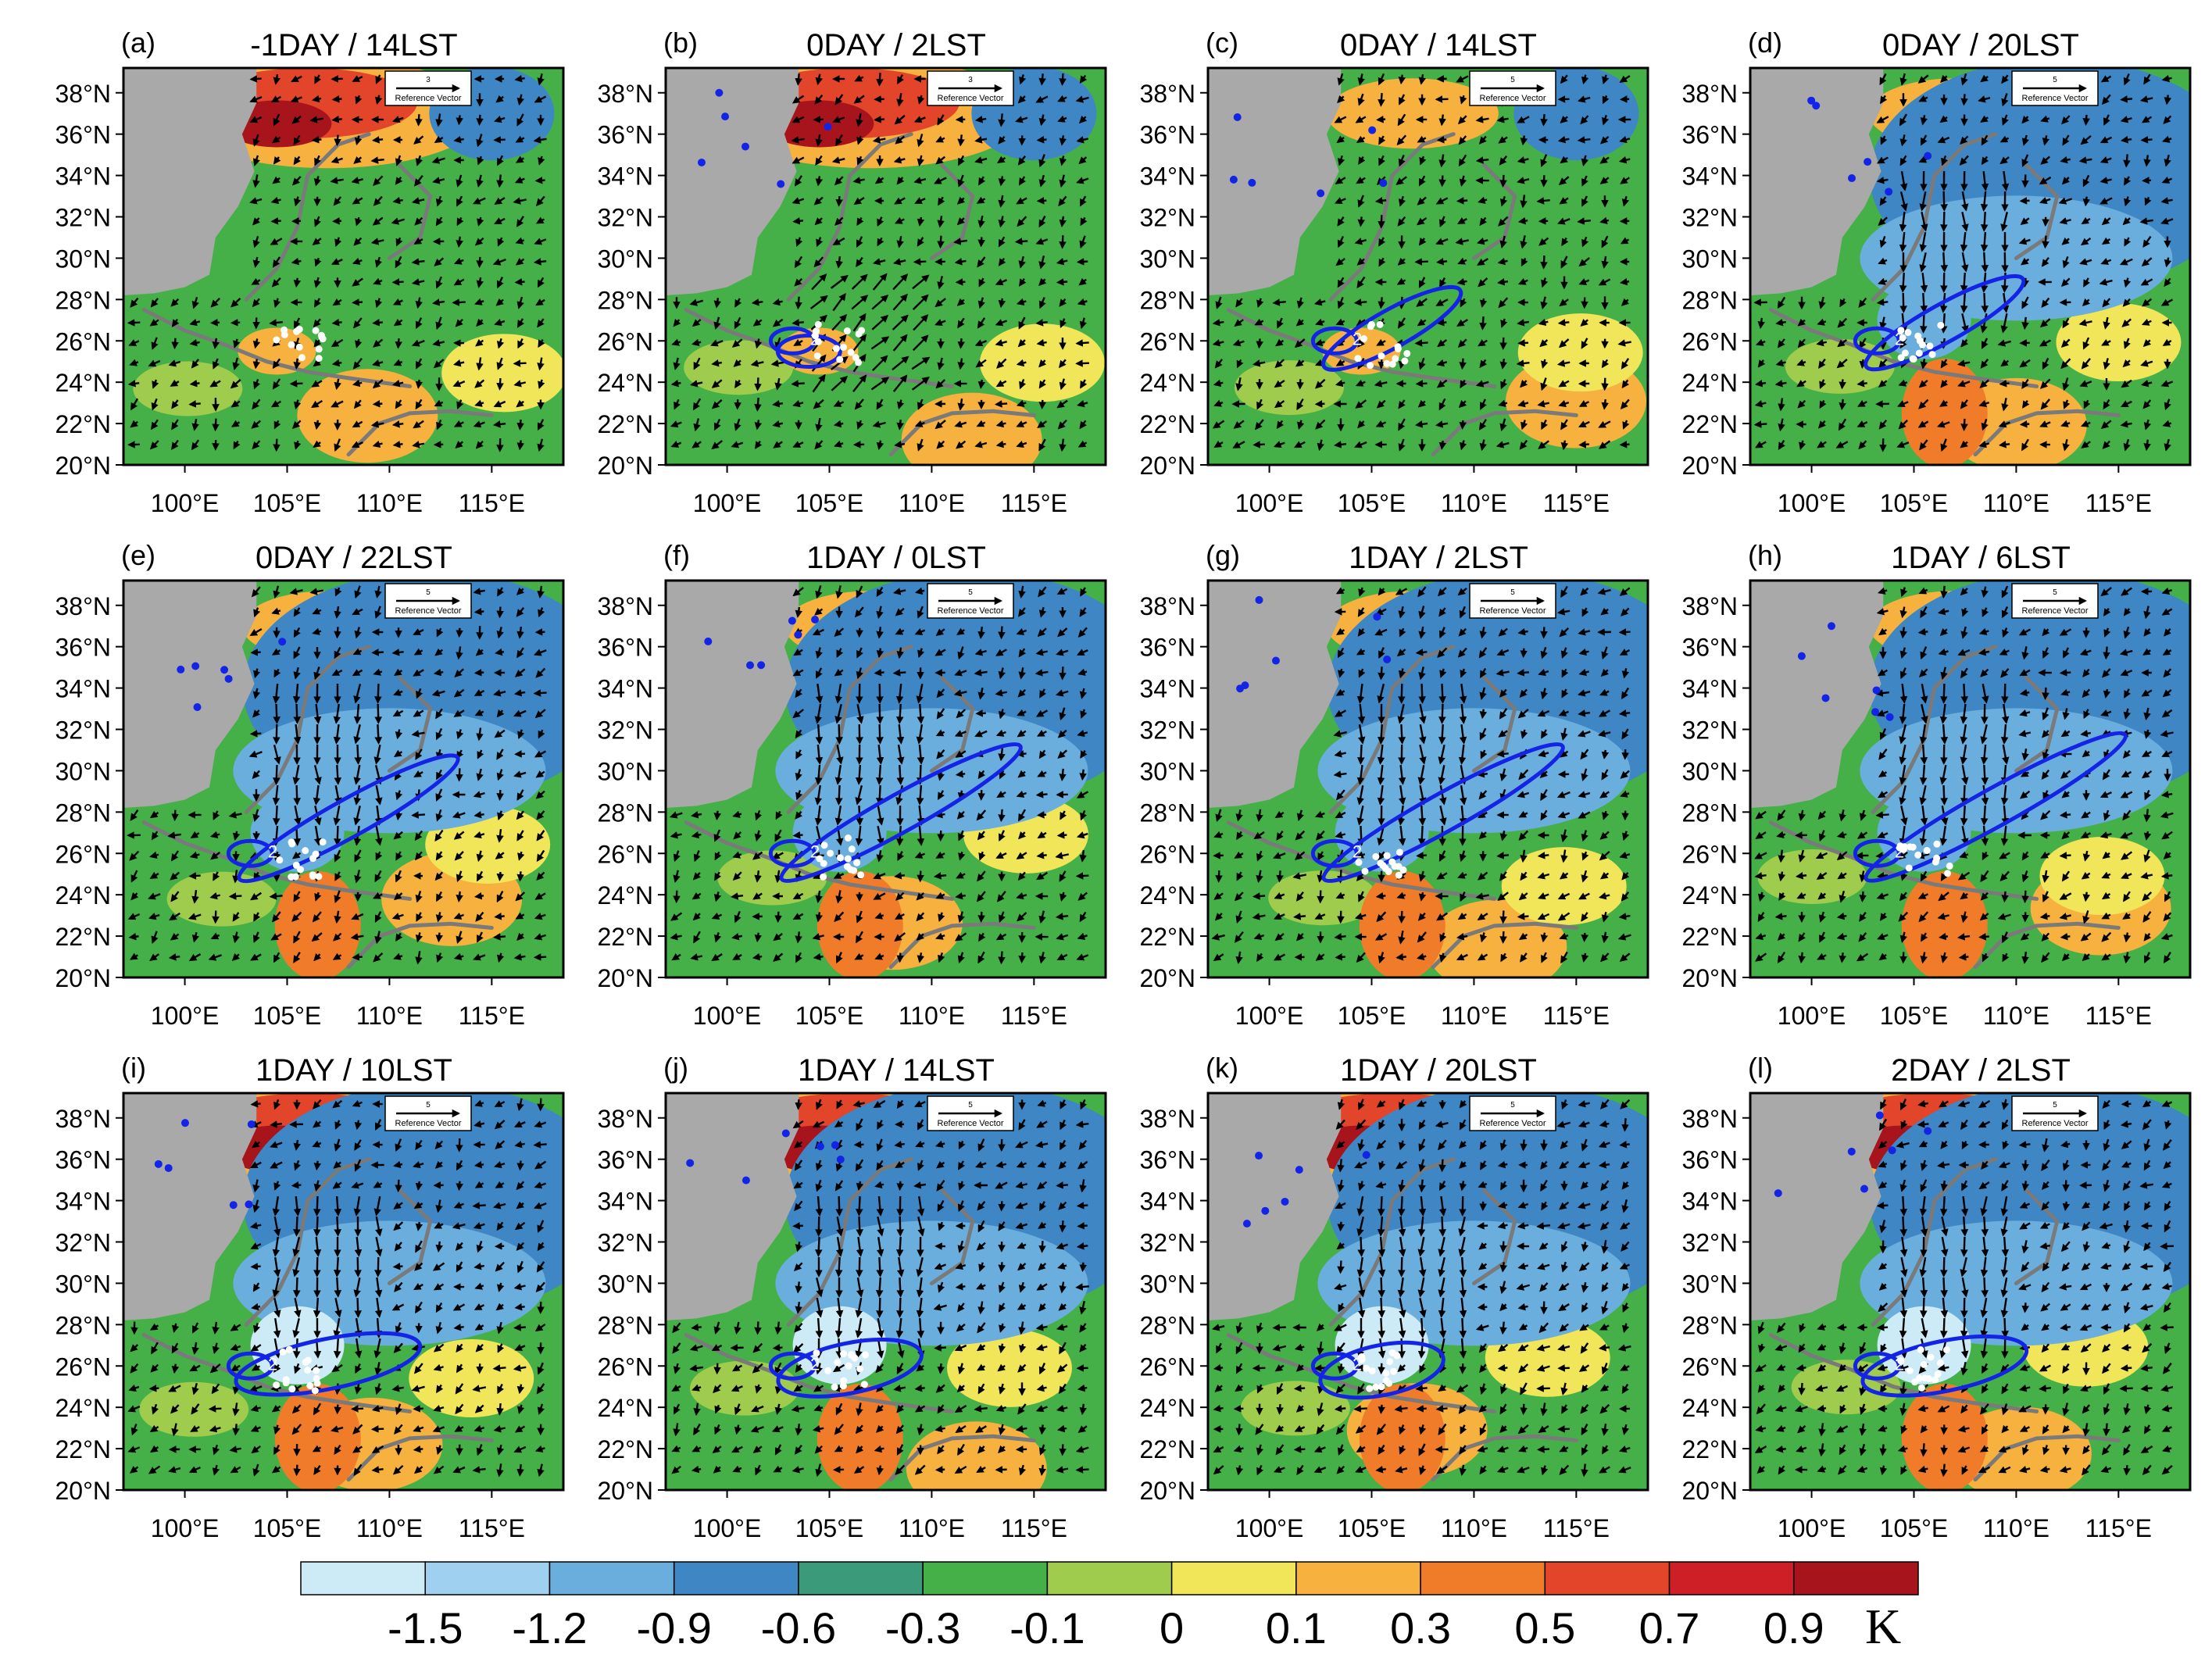  Describe the element at coordinates (1794, 1628) in the screenshot. I see `colorbar-label: 0.9` at that location.